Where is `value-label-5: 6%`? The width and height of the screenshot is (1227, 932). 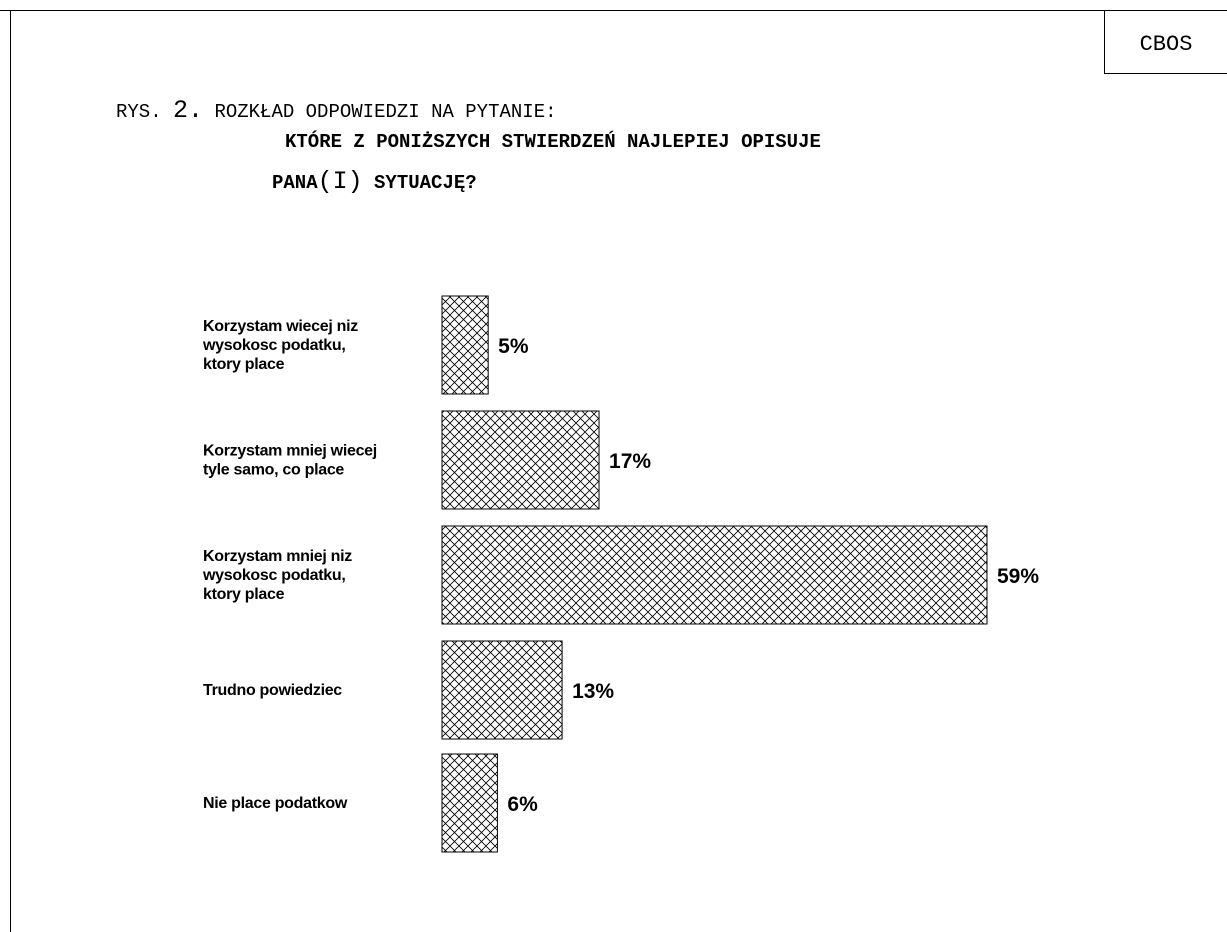
value-label-5: 6% is located at coordinates (522, 804).